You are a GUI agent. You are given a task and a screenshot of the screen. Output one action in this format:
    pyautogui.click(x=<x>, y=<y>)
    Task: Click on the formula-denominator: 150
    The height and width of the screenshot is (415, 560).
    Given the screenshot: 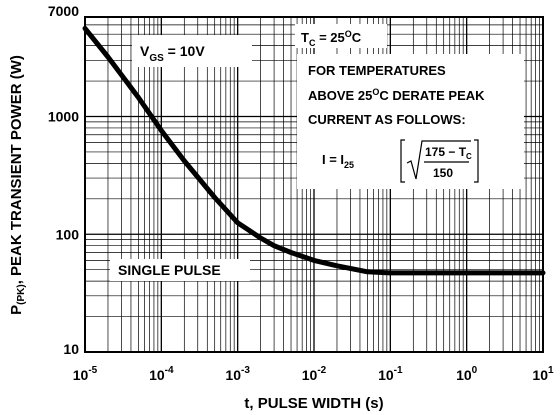 What is the action you would take?
    pyautogui.click(x=443, y=173)
    